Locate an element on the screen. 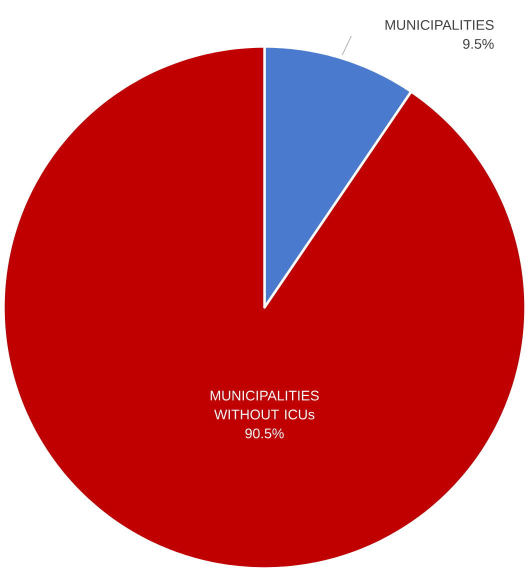  data-label: 9.5% is located at coordinates (478, 43).